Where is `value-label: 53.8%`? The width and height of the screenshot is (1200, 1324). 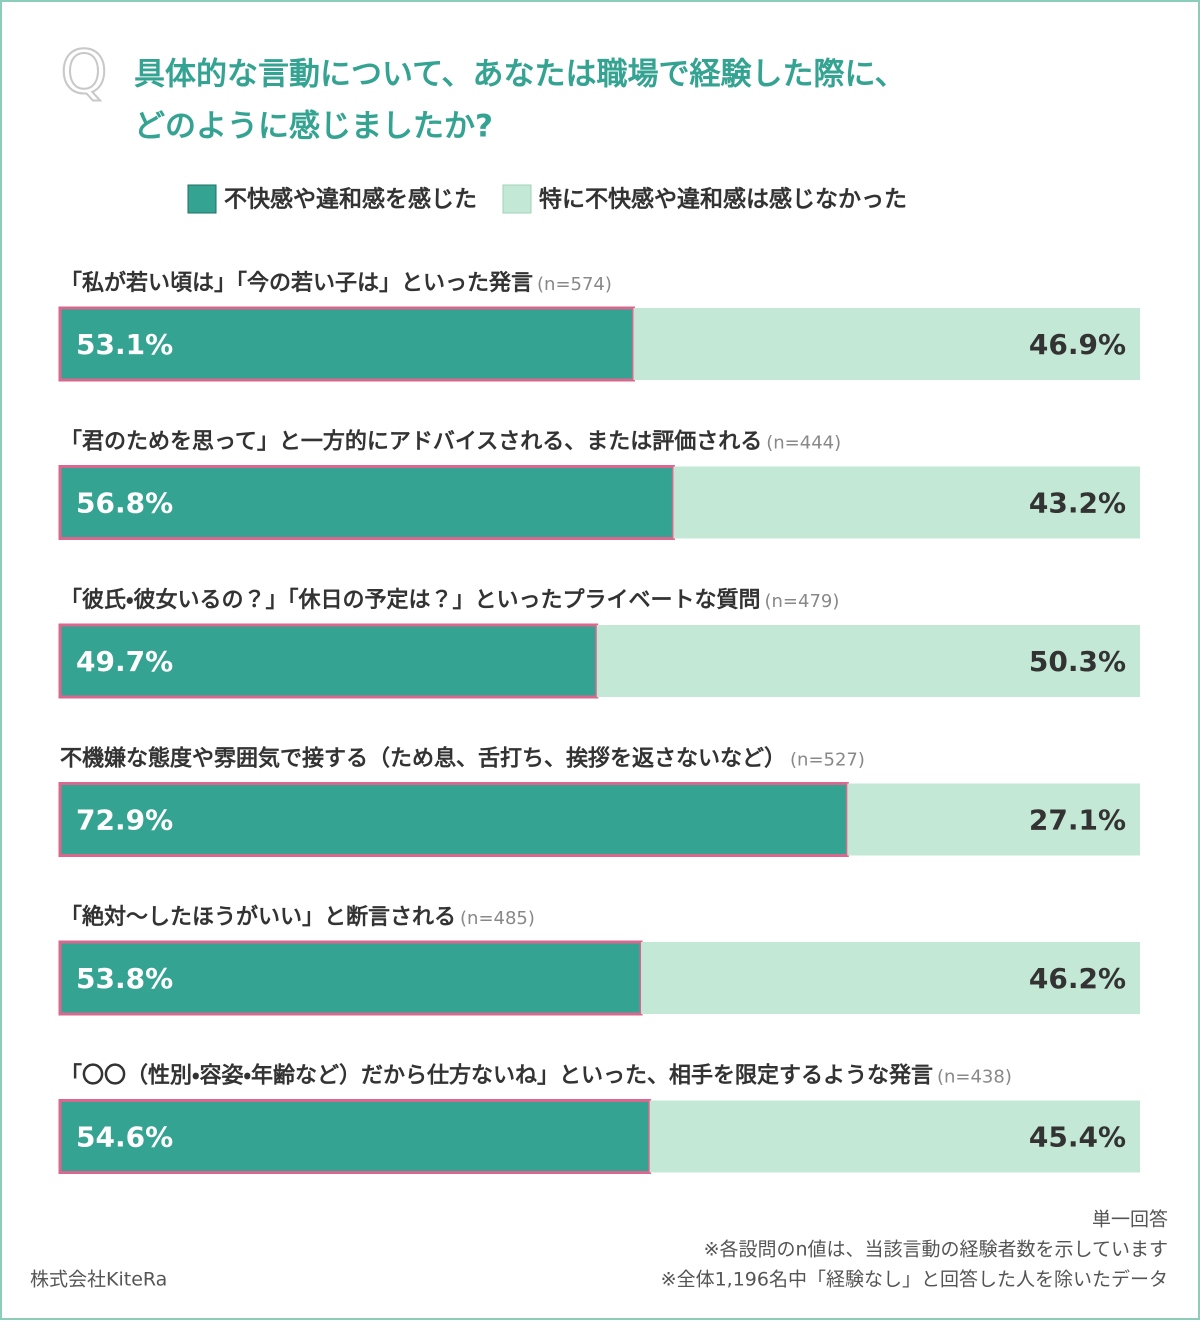
value-label: 53.8% is located at coordinates (124, 978).